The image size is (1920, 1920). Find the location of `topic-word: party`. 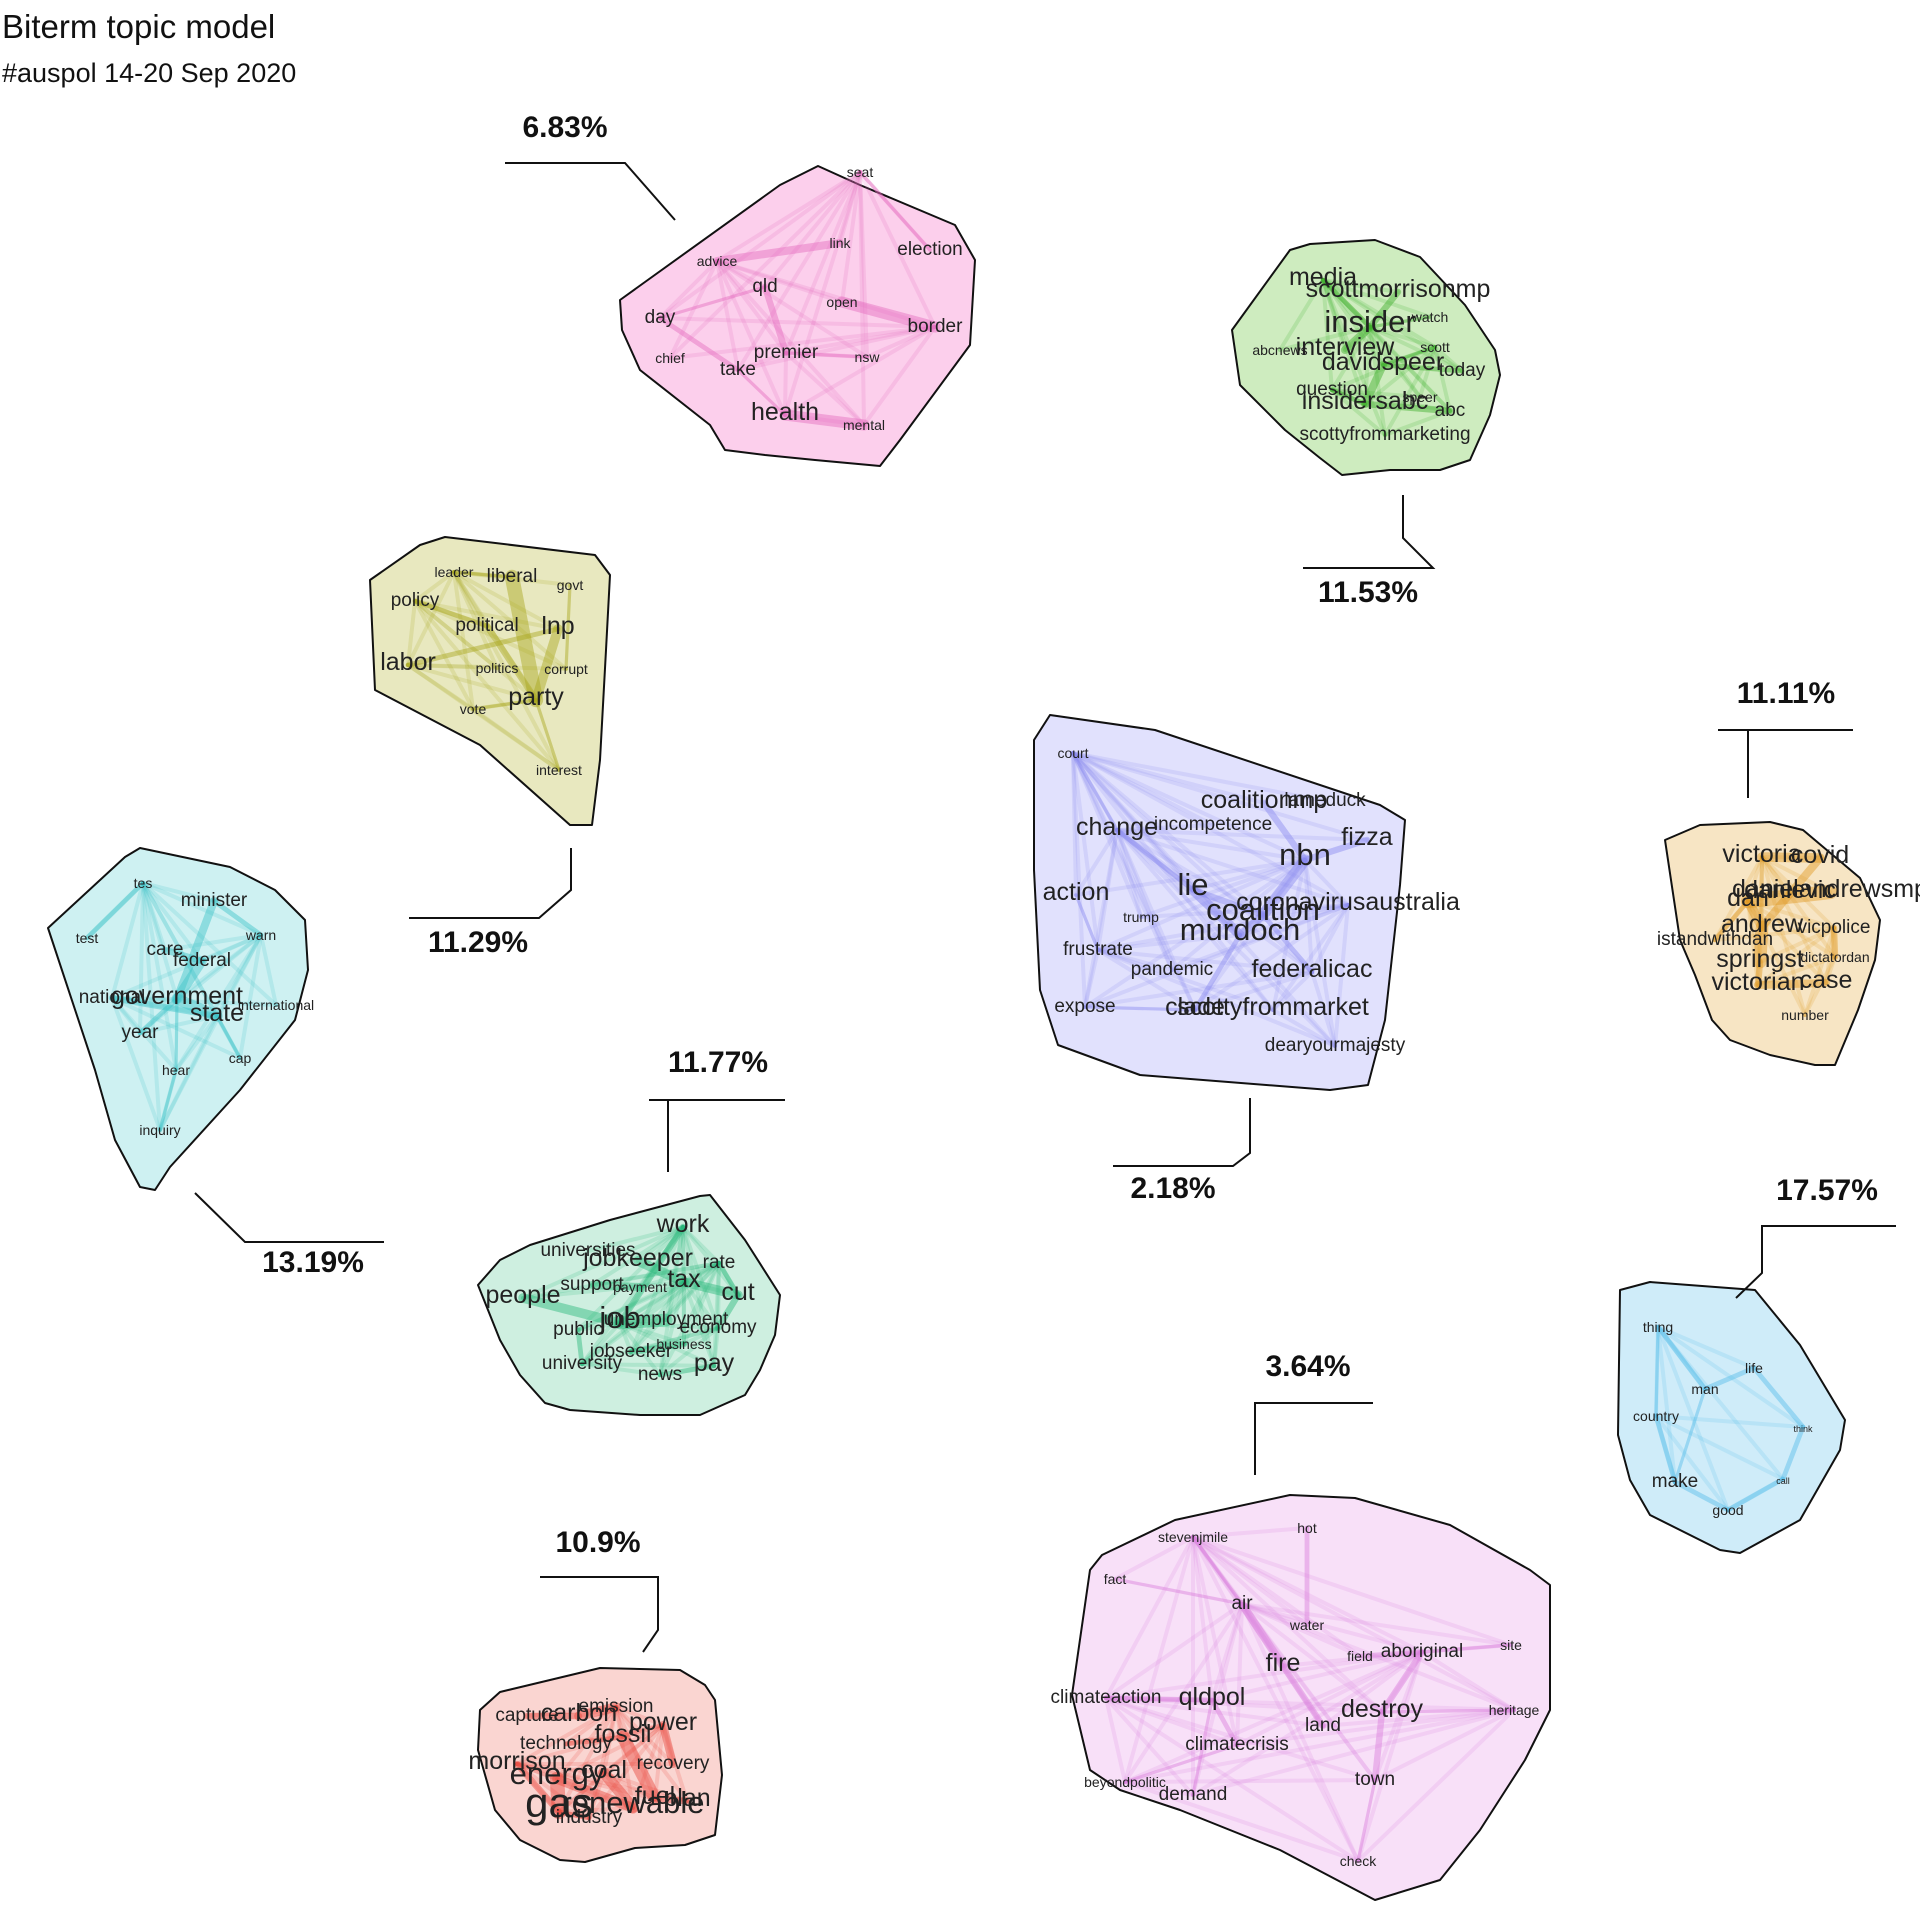

topic-word: party is located at coordinates (536, 697).